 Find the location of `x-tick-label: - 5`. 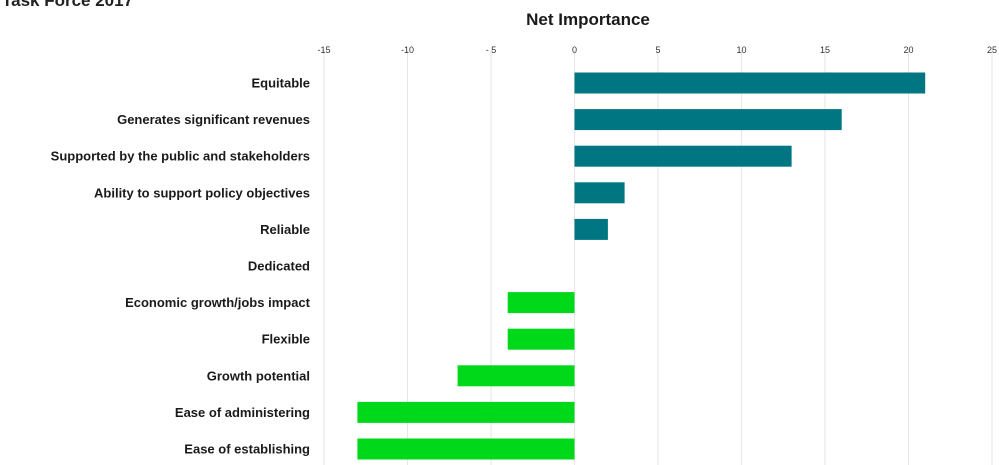

x-tick-label: - 5 is located at coordinates (491, 50).